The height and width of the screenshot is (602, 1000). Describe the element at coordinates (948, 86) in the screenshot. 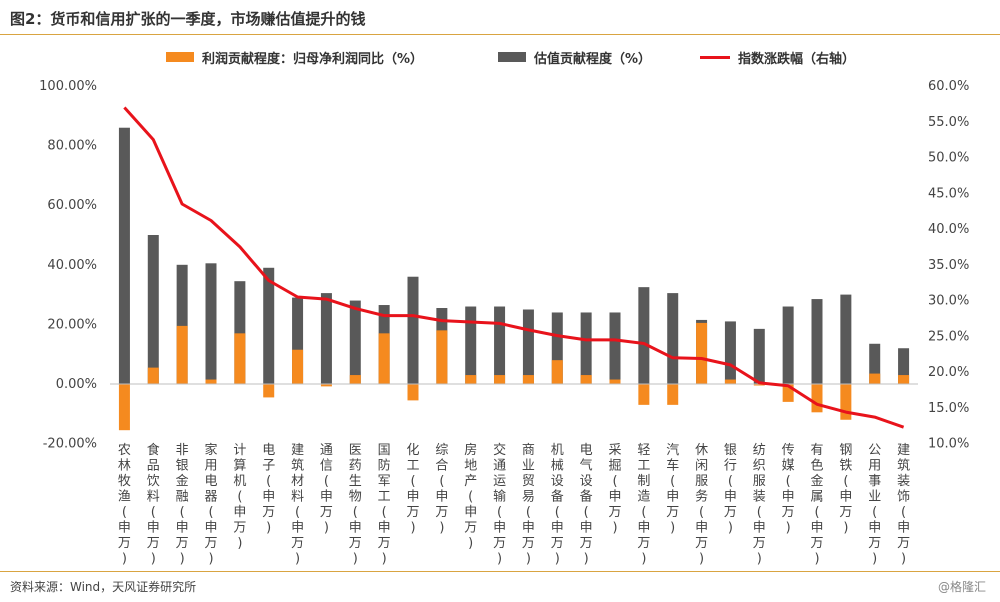

I see `y-right-tick-label: 60.0%` at that location.